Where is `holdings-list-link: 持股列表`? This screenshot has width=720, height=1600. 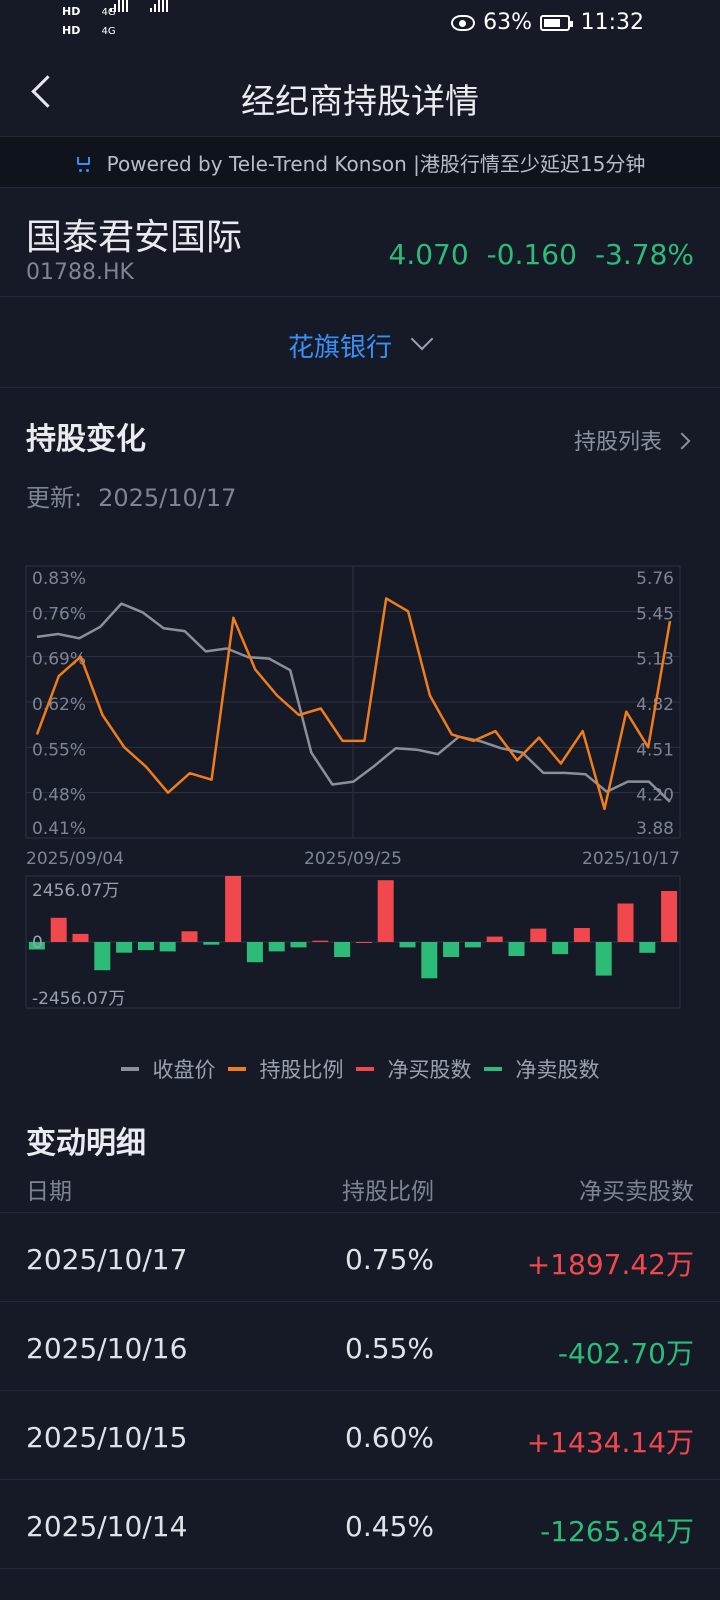 holdings-list-link: 持股列表 is located at coordinates (632, 440).